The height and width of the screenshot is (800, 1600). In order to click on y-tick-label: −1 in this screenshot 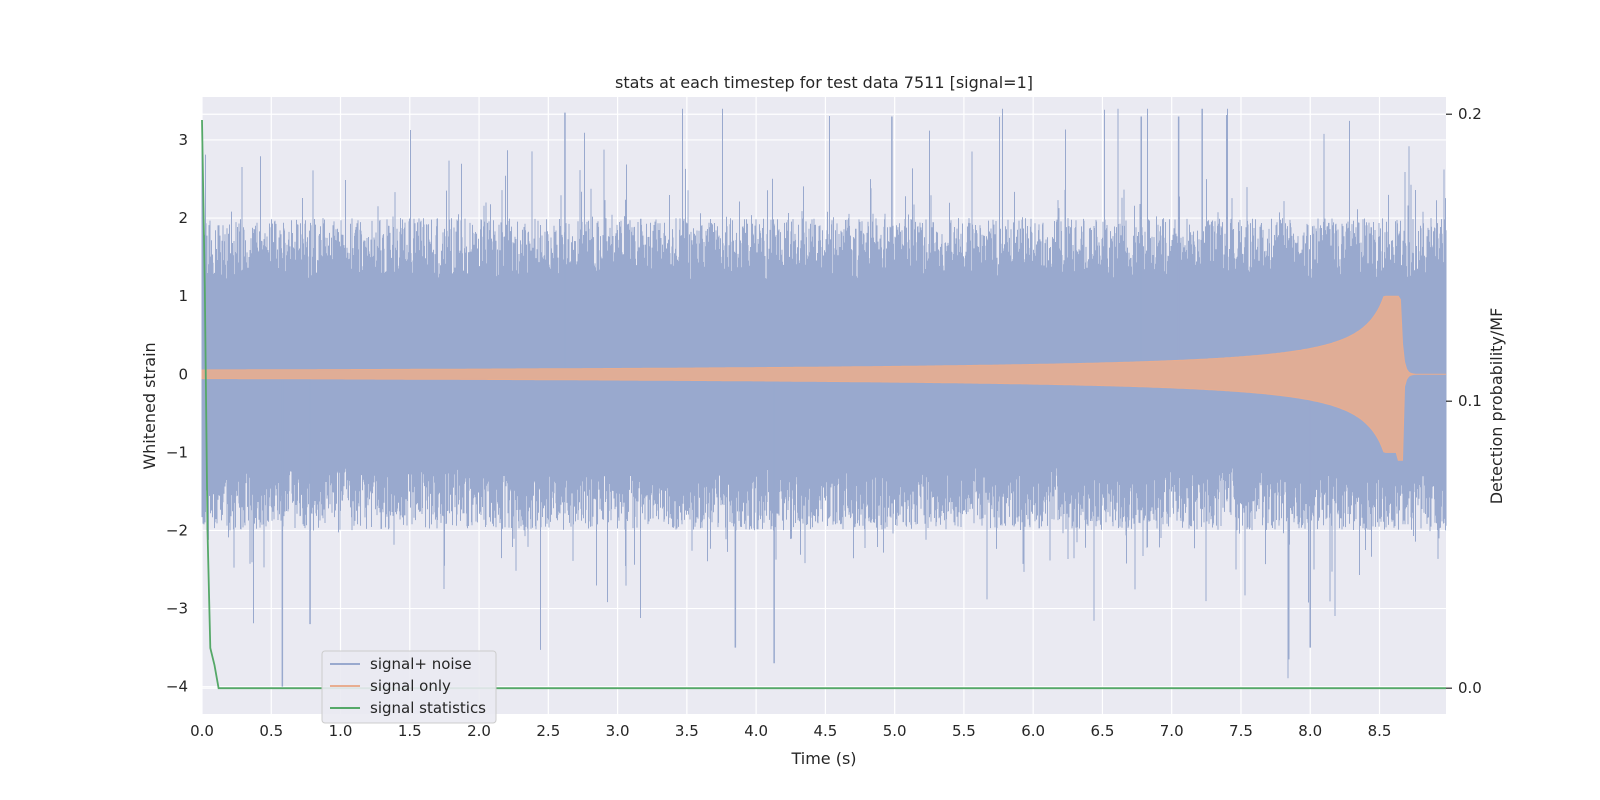, I will do `click(177, 452)`.